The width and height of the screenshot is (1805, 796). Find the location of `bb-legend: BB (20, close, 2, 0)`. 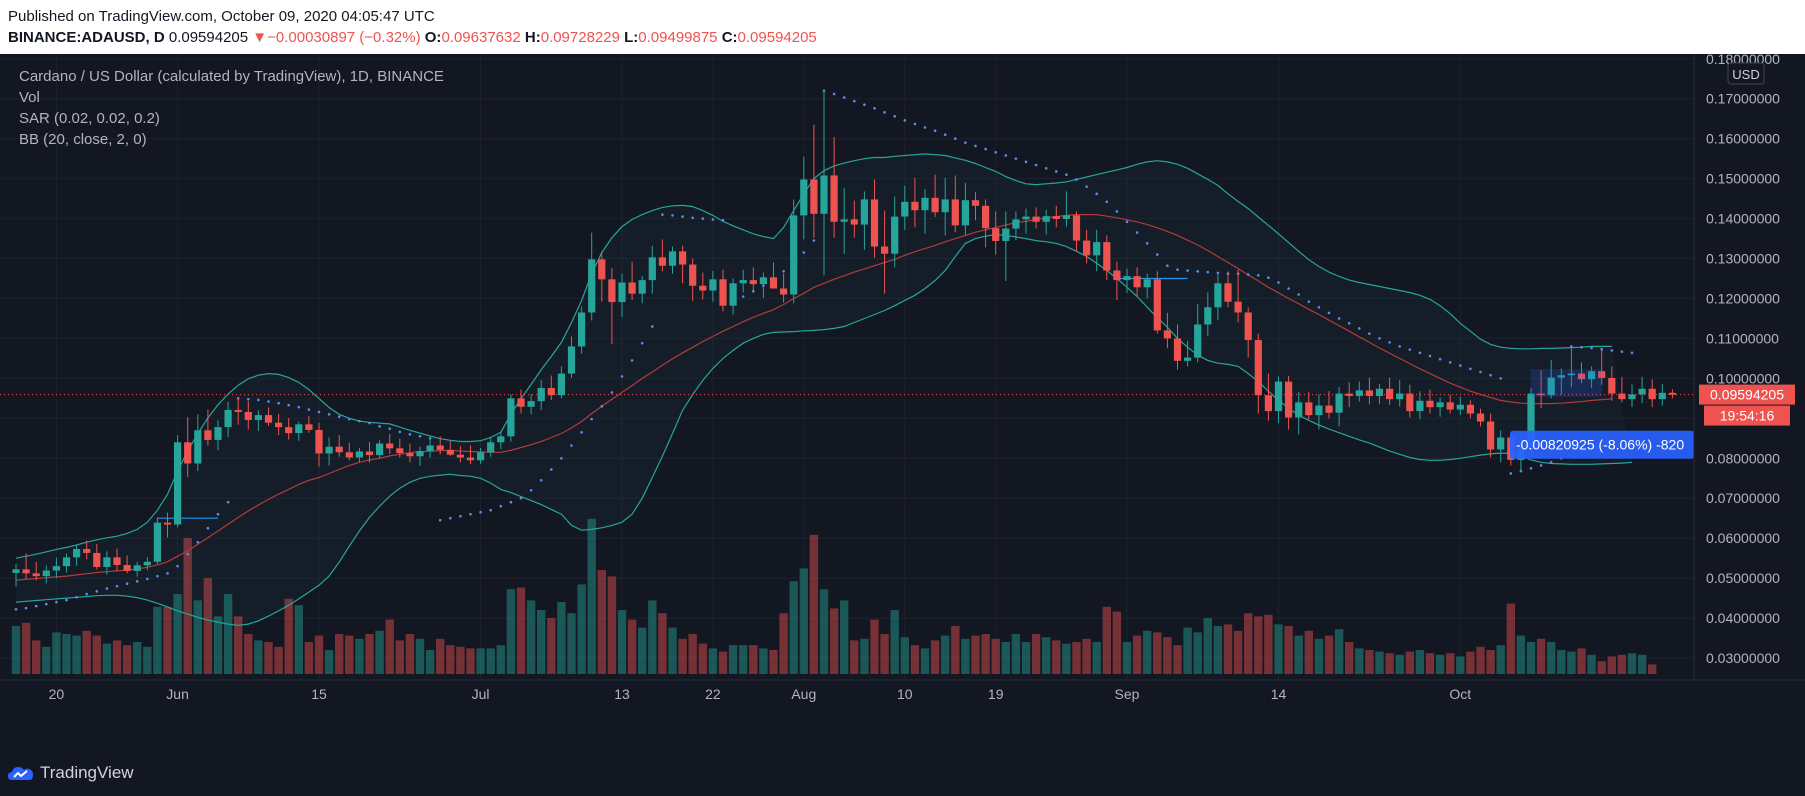

bb-legend: BB (20, close, 2, 0) is located at coordinates (83, 139).